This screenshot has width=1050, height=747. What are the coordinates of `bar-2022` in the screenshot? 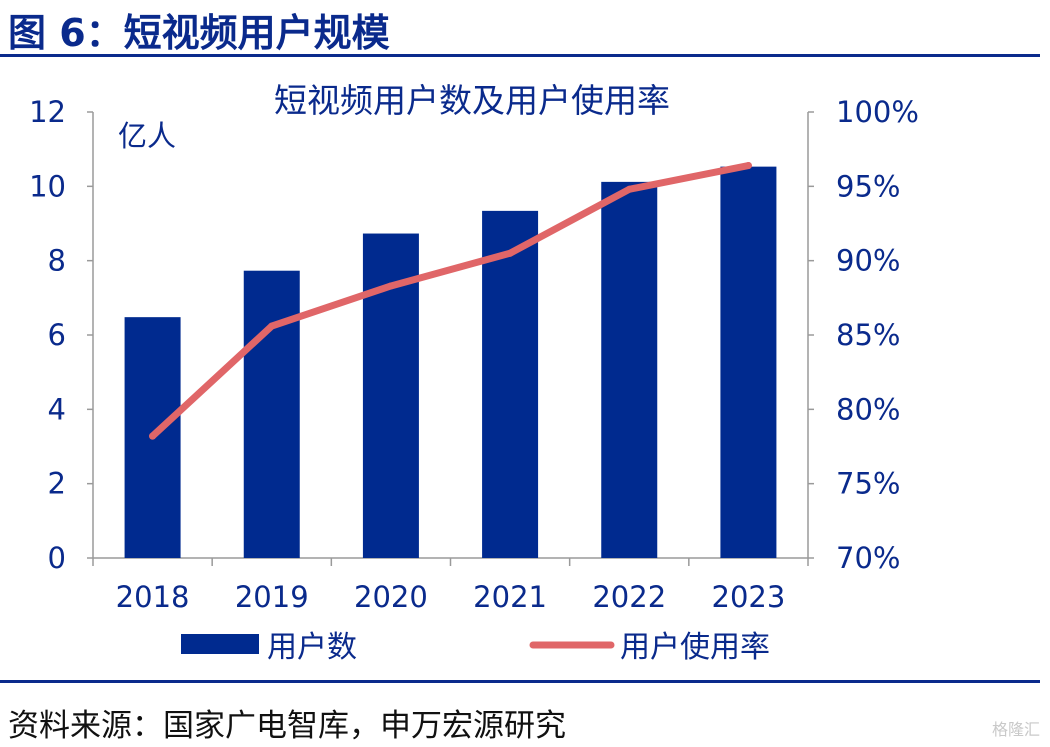 It's located at (629, 369).